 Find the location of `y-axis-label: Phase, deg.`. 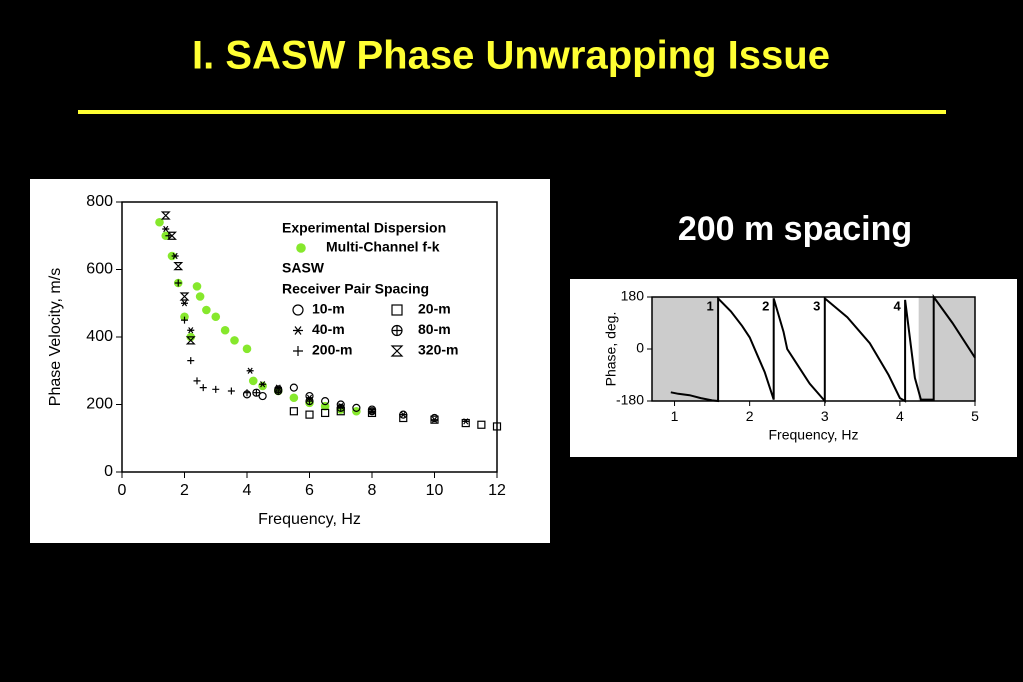

y-axis-label: Phase, deg. is located at coordinates (611, 349).